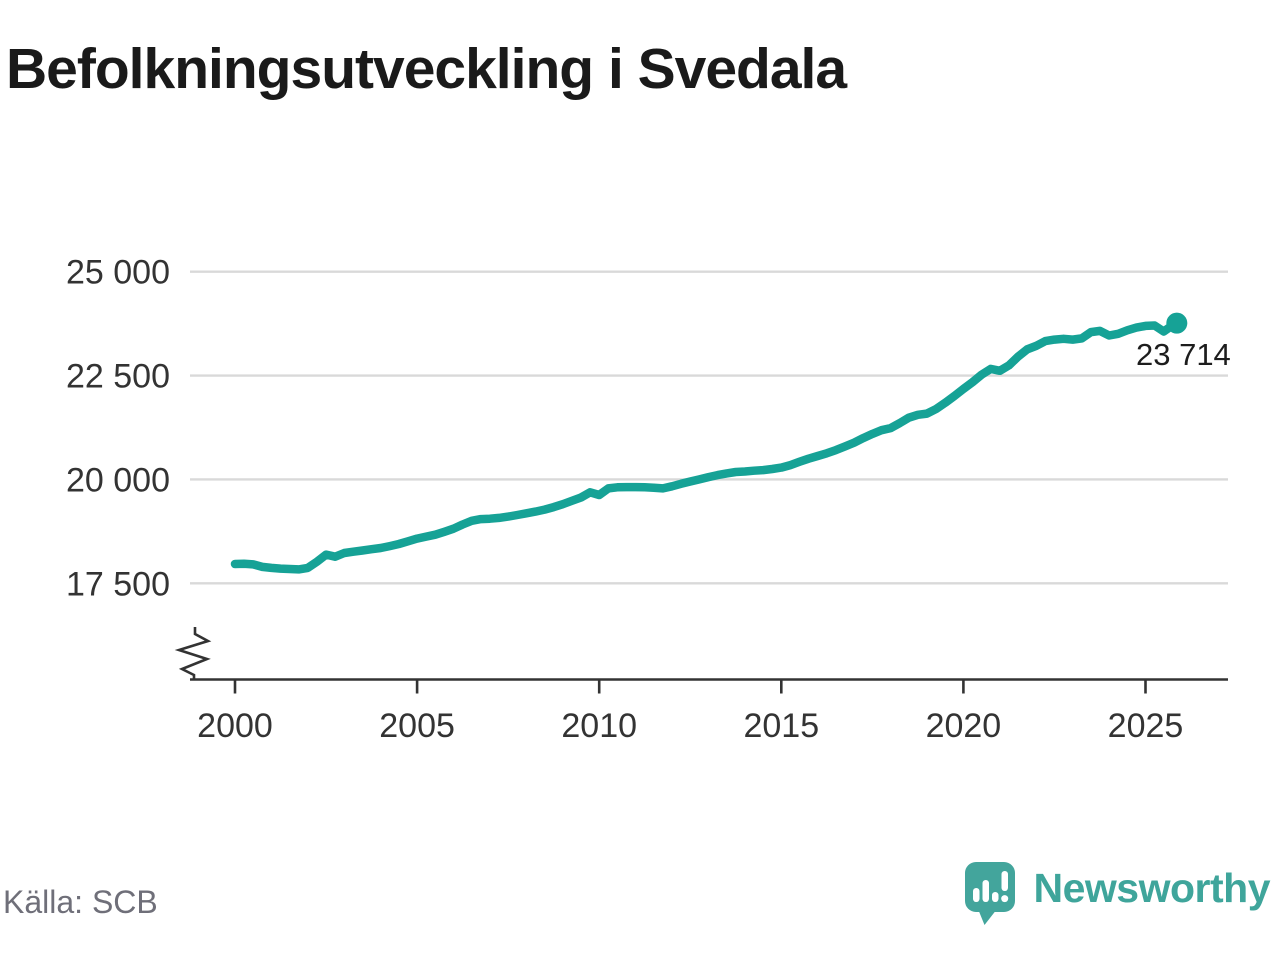 Image resolution: width=1280 pixels, height=960 pixels. I want to click on x-axis-tick-label: 2005, so click(417, 726).